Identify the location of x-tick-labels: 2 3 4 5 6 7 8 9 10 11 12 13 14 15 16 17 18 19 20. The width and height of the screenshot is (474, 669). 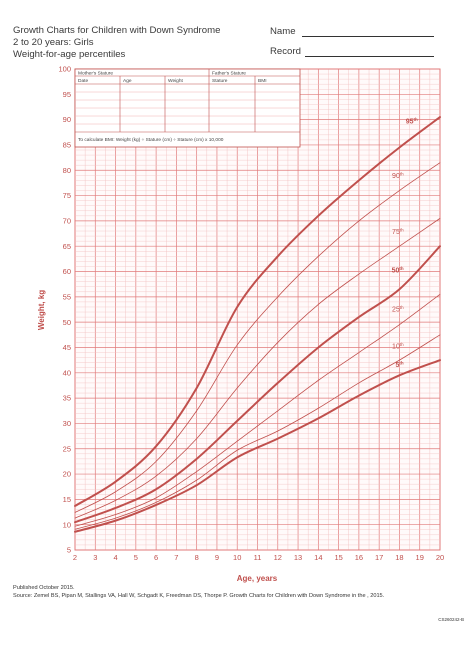
(258, 557).